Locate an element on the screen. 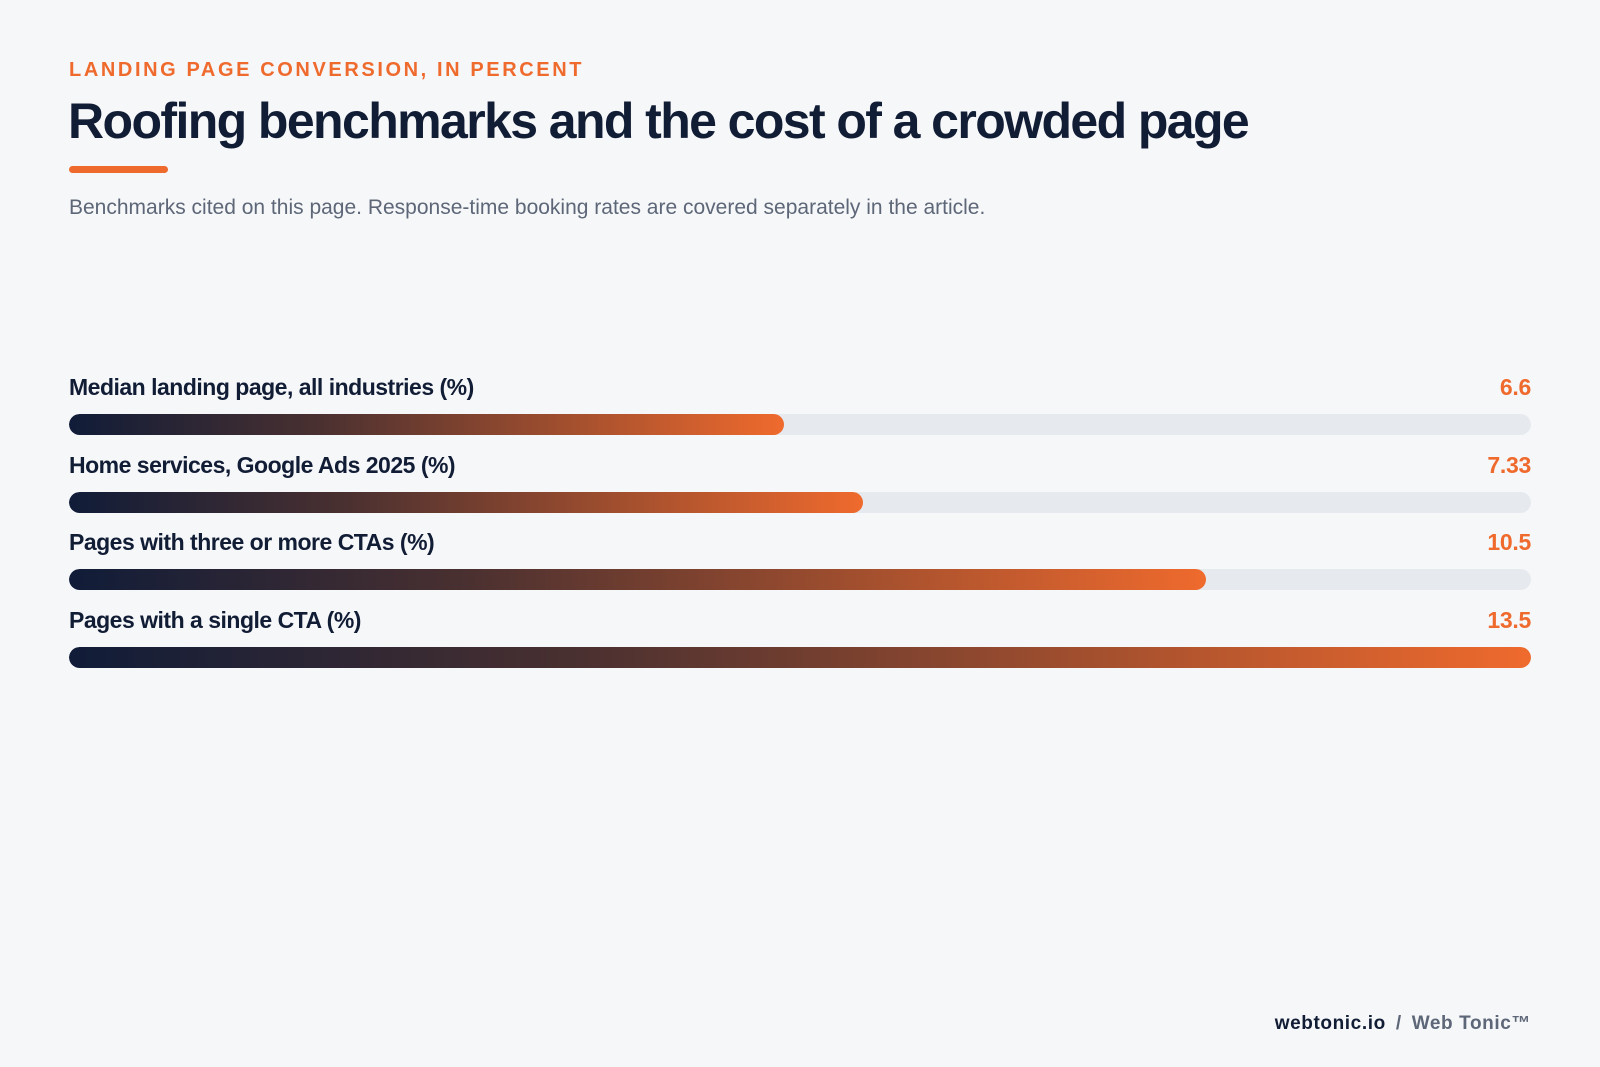  chart-kicker: LANDING PAGE CONVERSION, IN PERCENT is located at coordinates (327, 70).